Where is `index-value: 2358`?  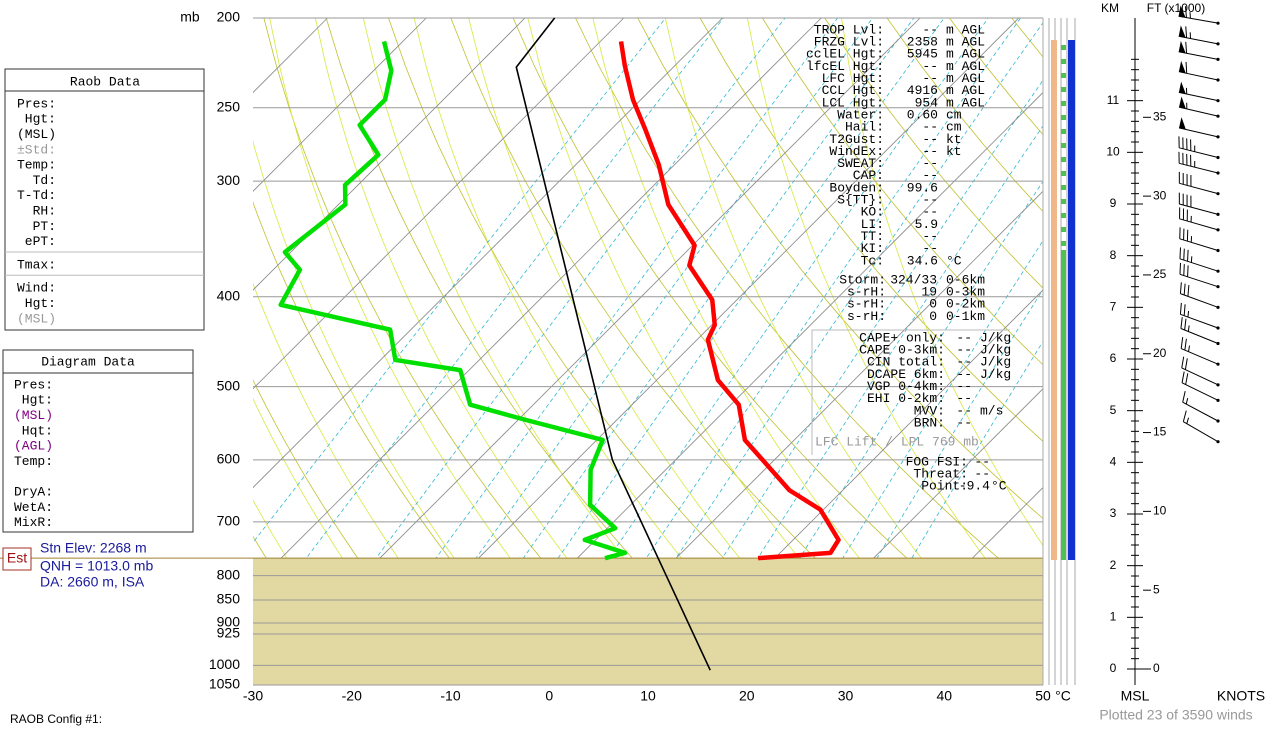
index-value: 2358 is located at coordinates (922, 42).